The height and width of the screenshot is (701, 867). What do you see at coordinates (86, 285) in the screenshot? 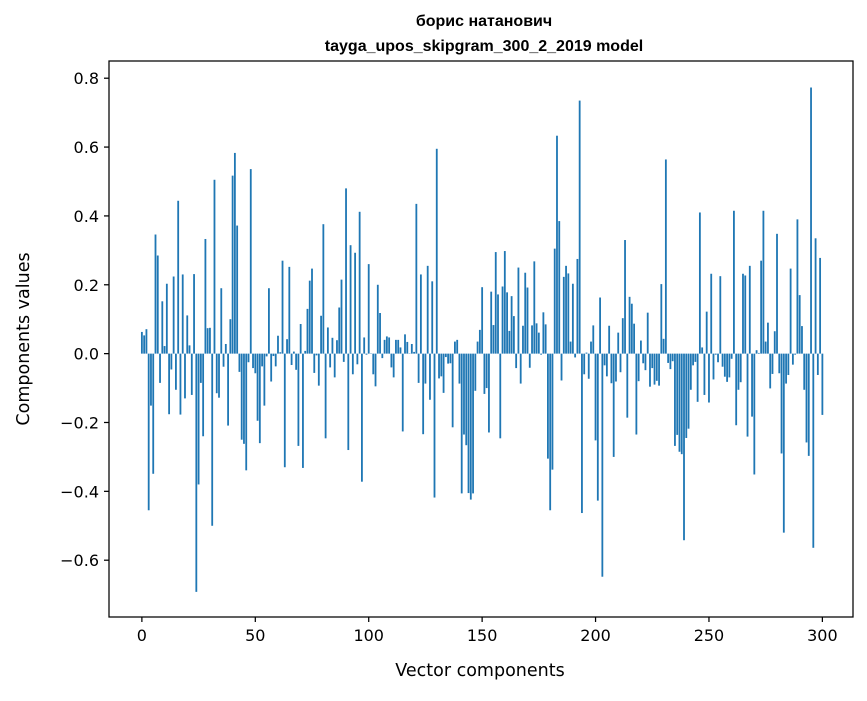
I see `y-tick-label: 0.2` at bounding box center [86, 285].